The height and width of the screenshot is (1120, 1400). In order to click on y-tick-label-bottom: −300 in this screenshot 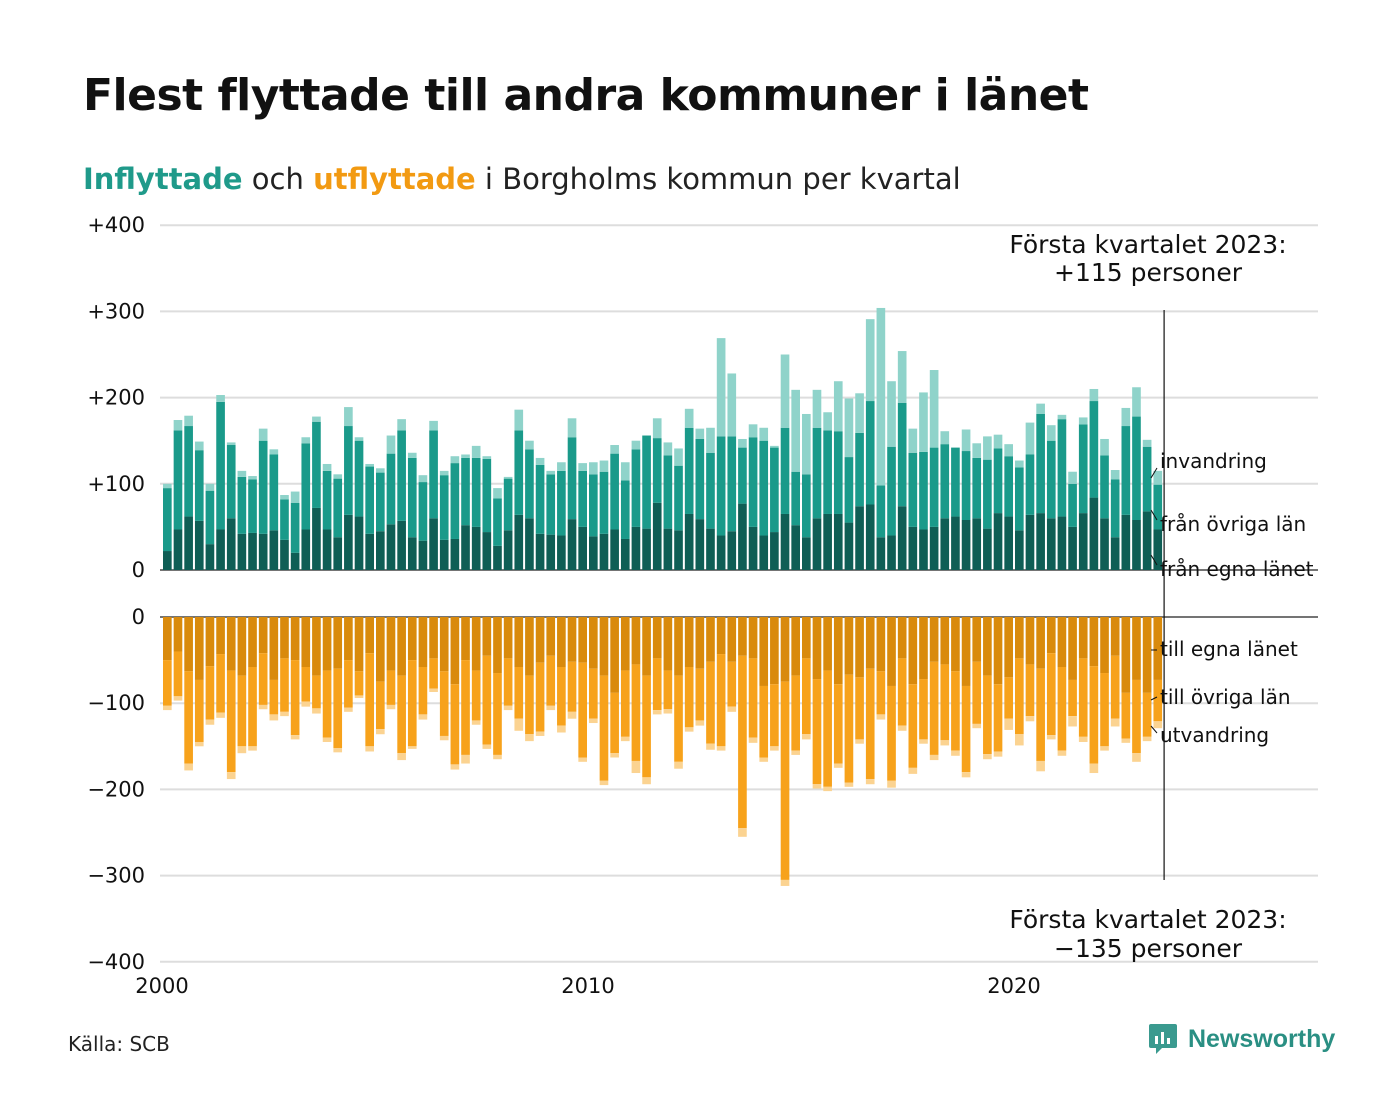, I will do `click(116, 876)`.